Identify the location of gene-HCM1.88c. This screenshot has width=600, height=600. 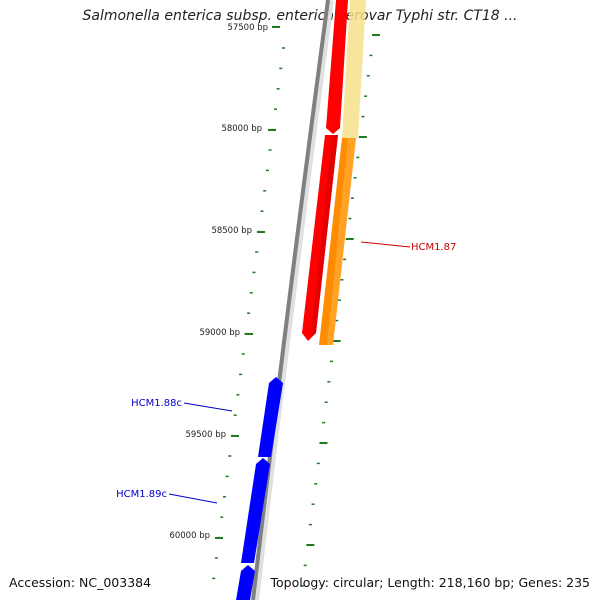
(270, 417).